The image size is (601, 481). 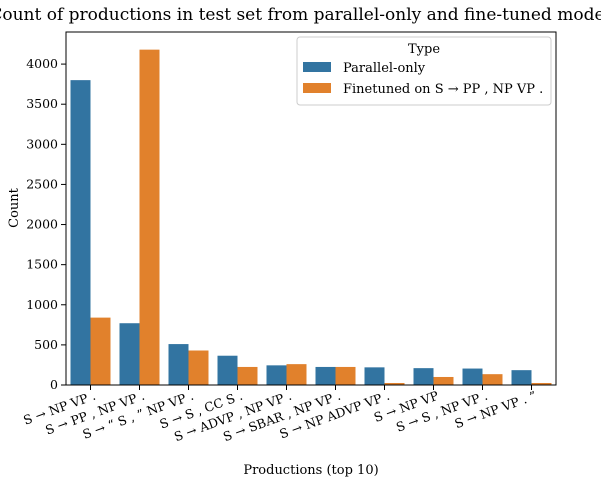 I want to click on legend-item-label: Finetuned on S → PP , NP VP ., so click(x=443, y=89).